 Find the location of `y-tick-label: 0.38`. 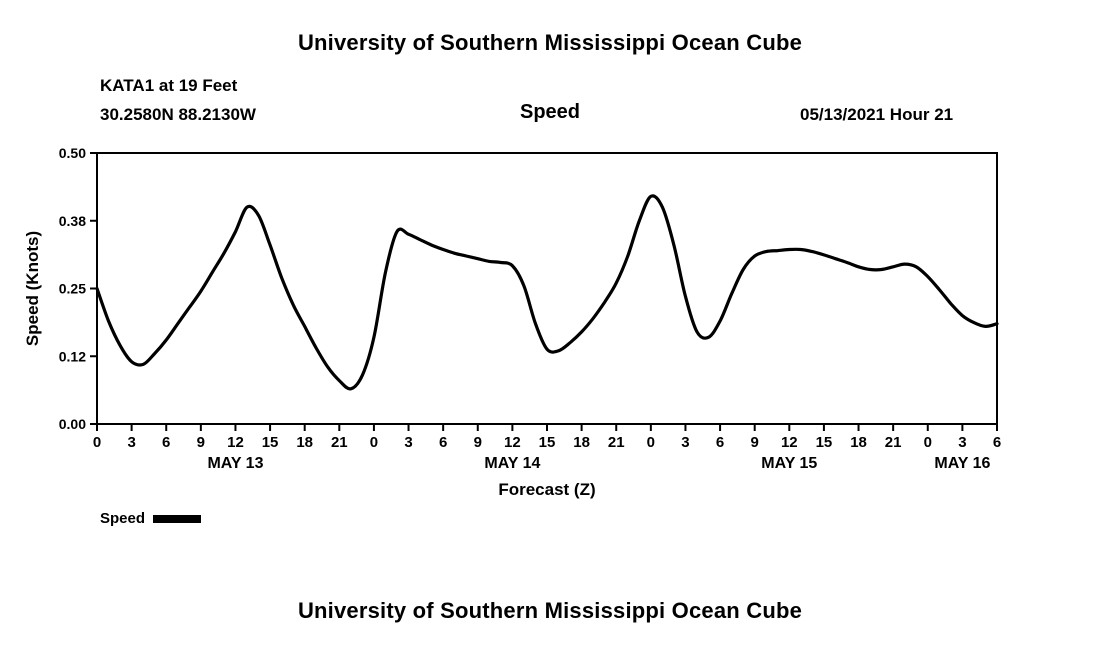

y-tick-label: 0.38 is located at coordinates (72, 221).